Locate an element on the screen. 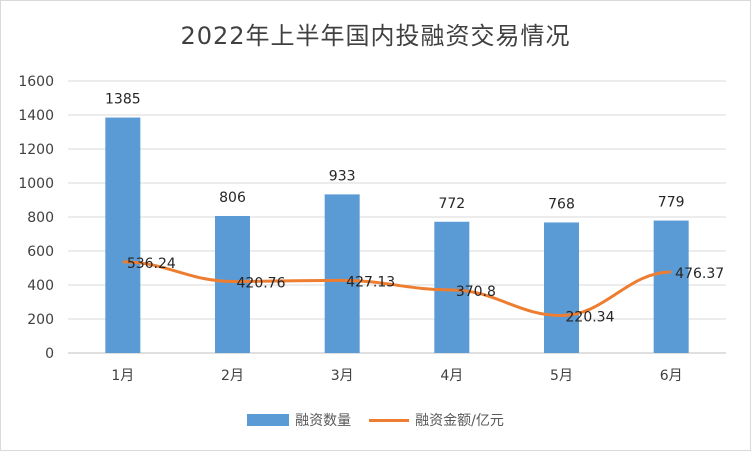  line-value-label: 420.76 is located at coordinates (261, 283).